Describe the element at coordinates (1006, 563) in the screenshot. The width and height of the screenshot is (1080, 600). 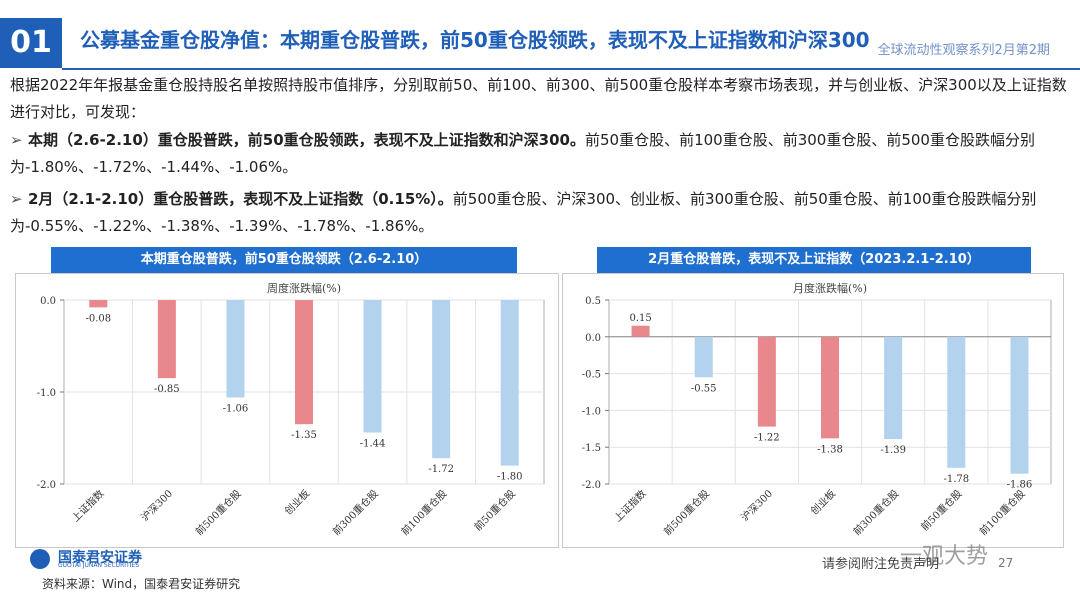
I see `page-number: 27` at that location.